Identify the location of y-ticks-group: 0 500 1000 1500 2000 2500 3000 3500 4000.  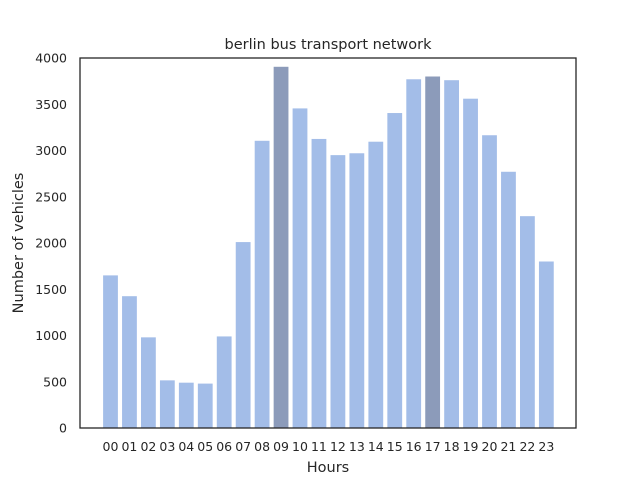
(51, 243).